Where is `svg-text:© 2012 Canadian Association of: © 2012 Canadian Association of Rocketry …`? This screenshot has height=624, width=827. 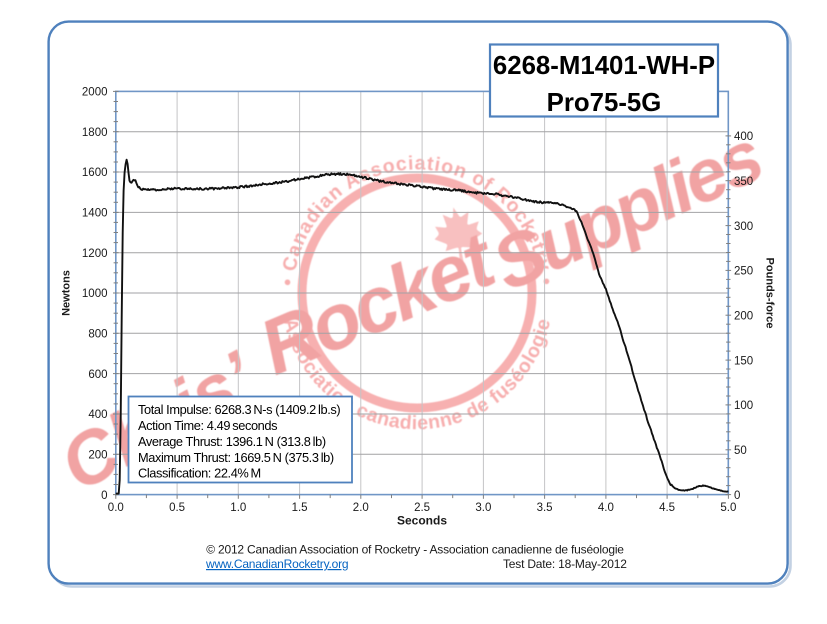
svg-text:© 2012 Canadian Association of: © 2012 Canadian Association of Rocketry … is located at coordinates (415, 550).